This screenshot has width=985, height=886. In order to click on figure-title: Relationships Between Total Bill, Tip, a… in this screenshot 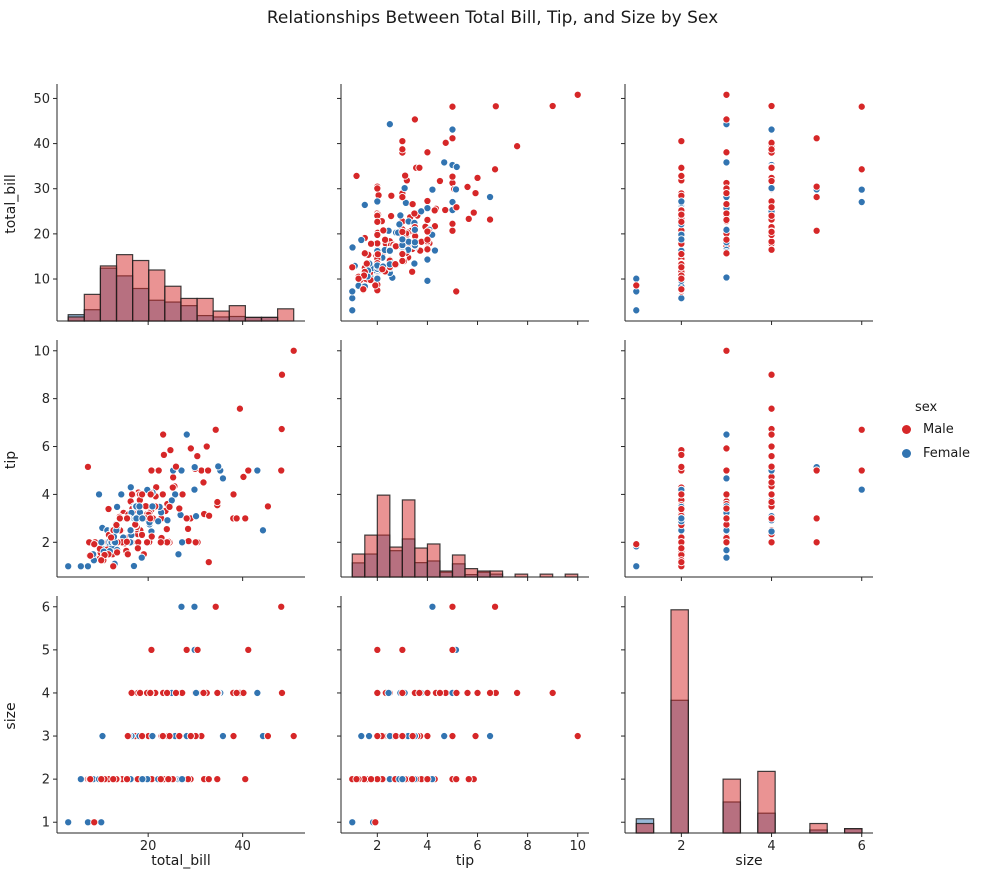, I will do `click(492, 18)`.